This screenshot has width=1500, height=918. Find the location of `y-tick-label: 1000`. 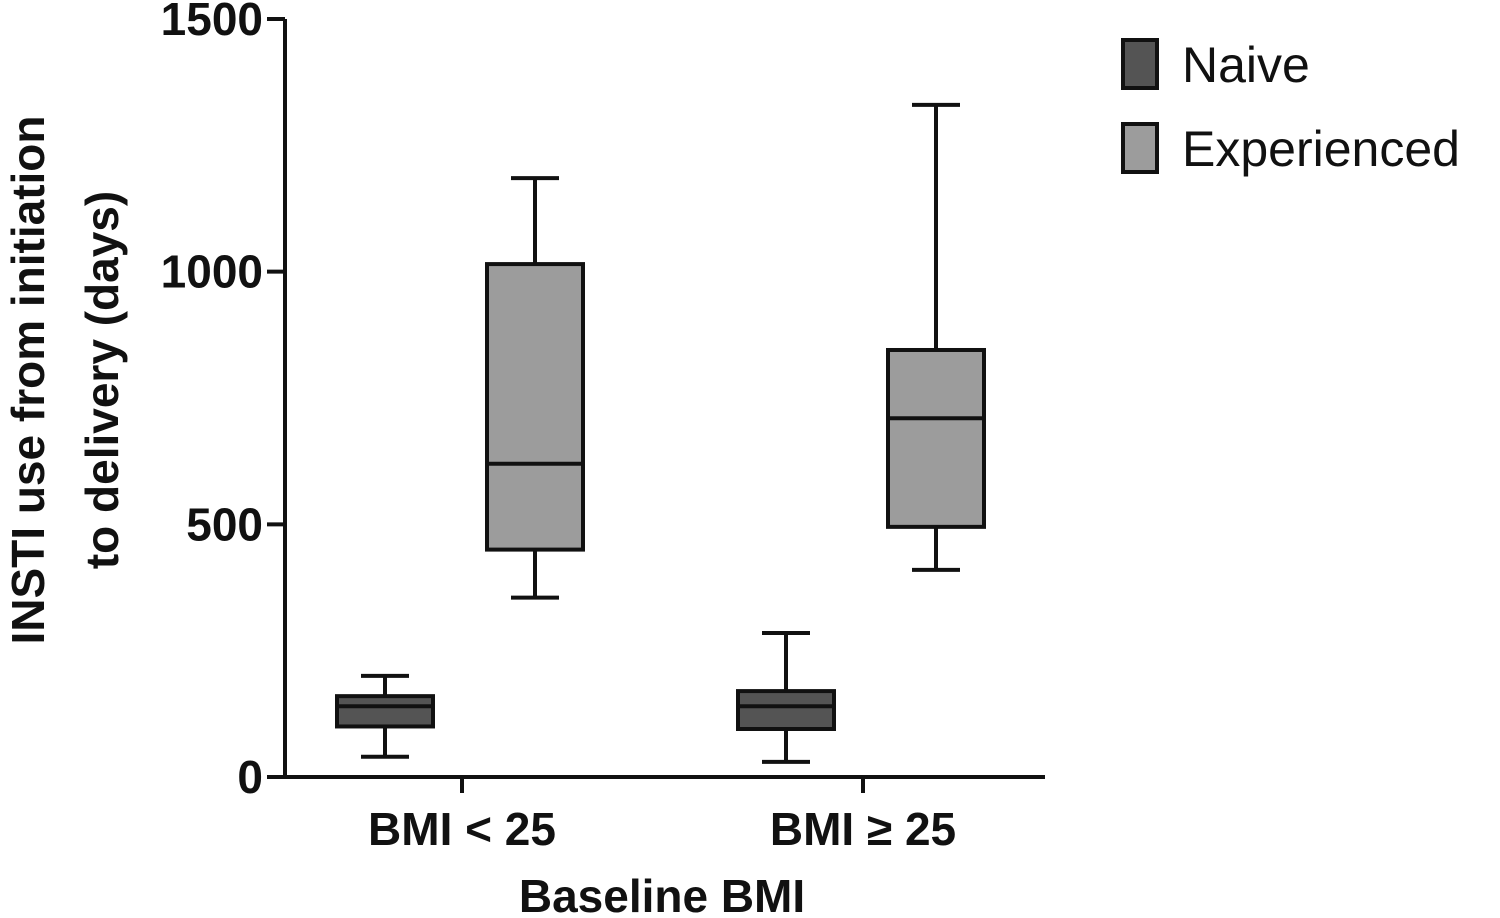

y-tick-label: 1000 is located at coordinates (212, 272).